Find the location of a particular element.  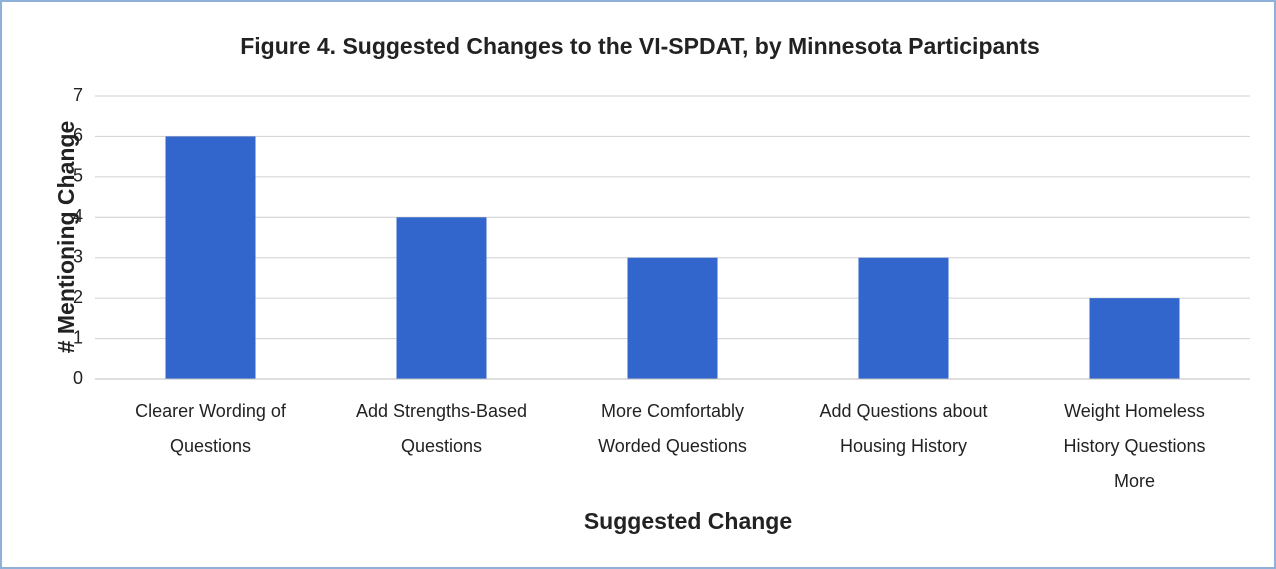

y-tick-label: 2 is located at coordinates (78, 297).